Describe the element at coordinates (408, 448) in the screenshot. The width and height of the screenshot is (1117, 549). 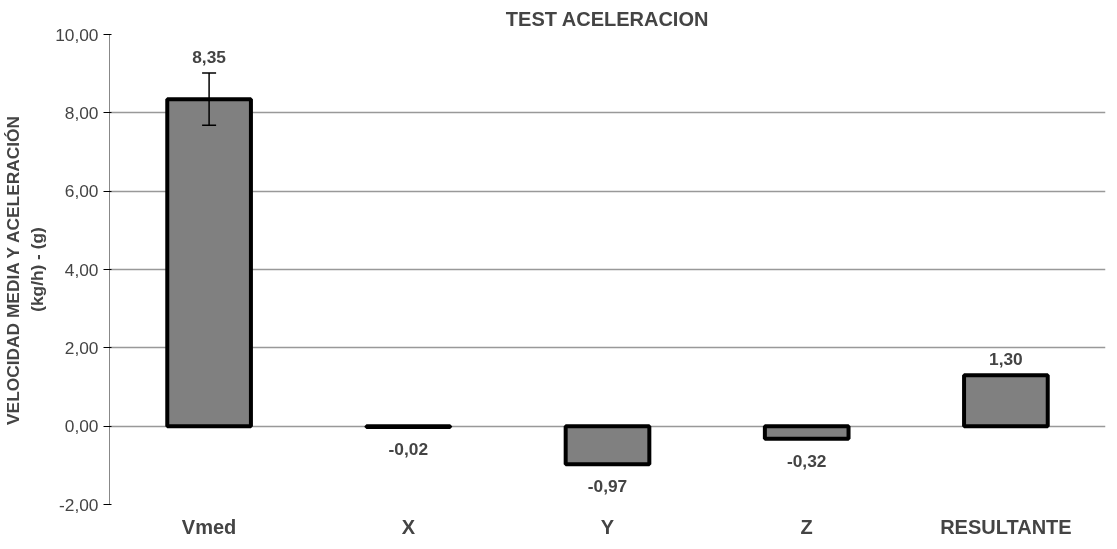
I see `data-label: -0,02` at that location.